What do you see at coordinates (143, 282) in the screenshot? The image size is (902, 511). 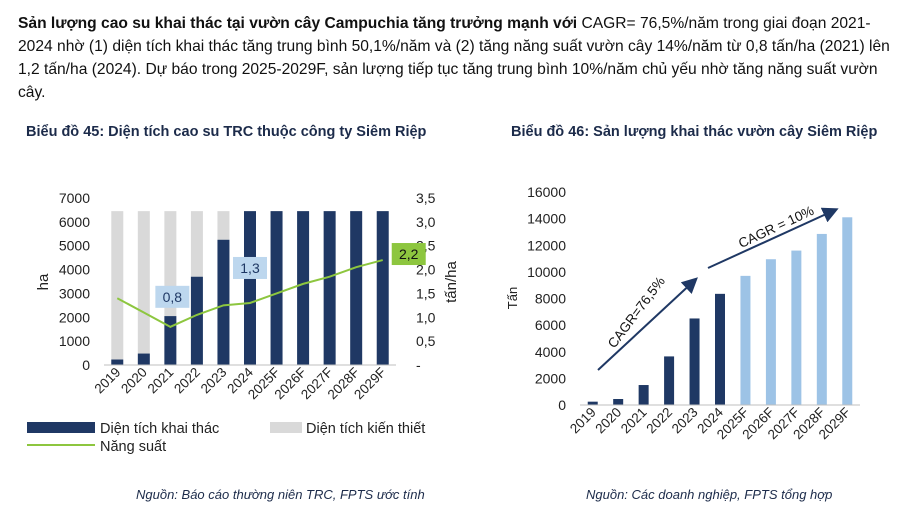 I see `bar-kien-thiet-2020` at bounding box center [143, 282].